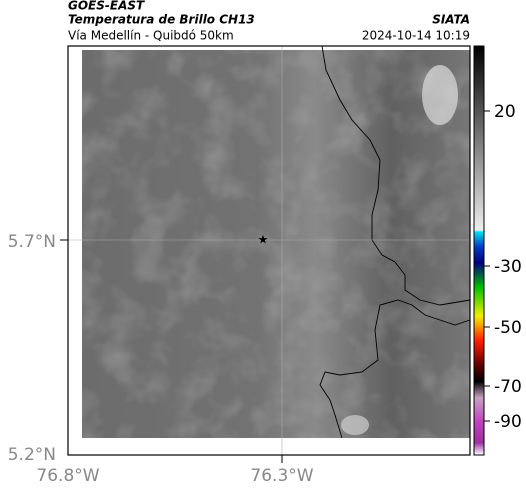  Describe the element at coordinates (151, 36) in the screenshot. I see `route-label: Vía Medellín - Quibdó 50km` at that location.